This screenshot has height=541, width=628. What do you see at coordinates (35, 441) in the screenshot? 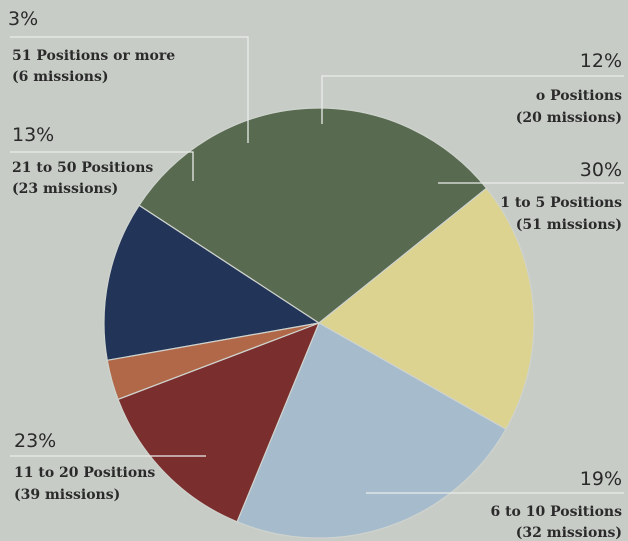
I see `slice-percent-11-to-20: 23%` at bounding box center [35, 441].